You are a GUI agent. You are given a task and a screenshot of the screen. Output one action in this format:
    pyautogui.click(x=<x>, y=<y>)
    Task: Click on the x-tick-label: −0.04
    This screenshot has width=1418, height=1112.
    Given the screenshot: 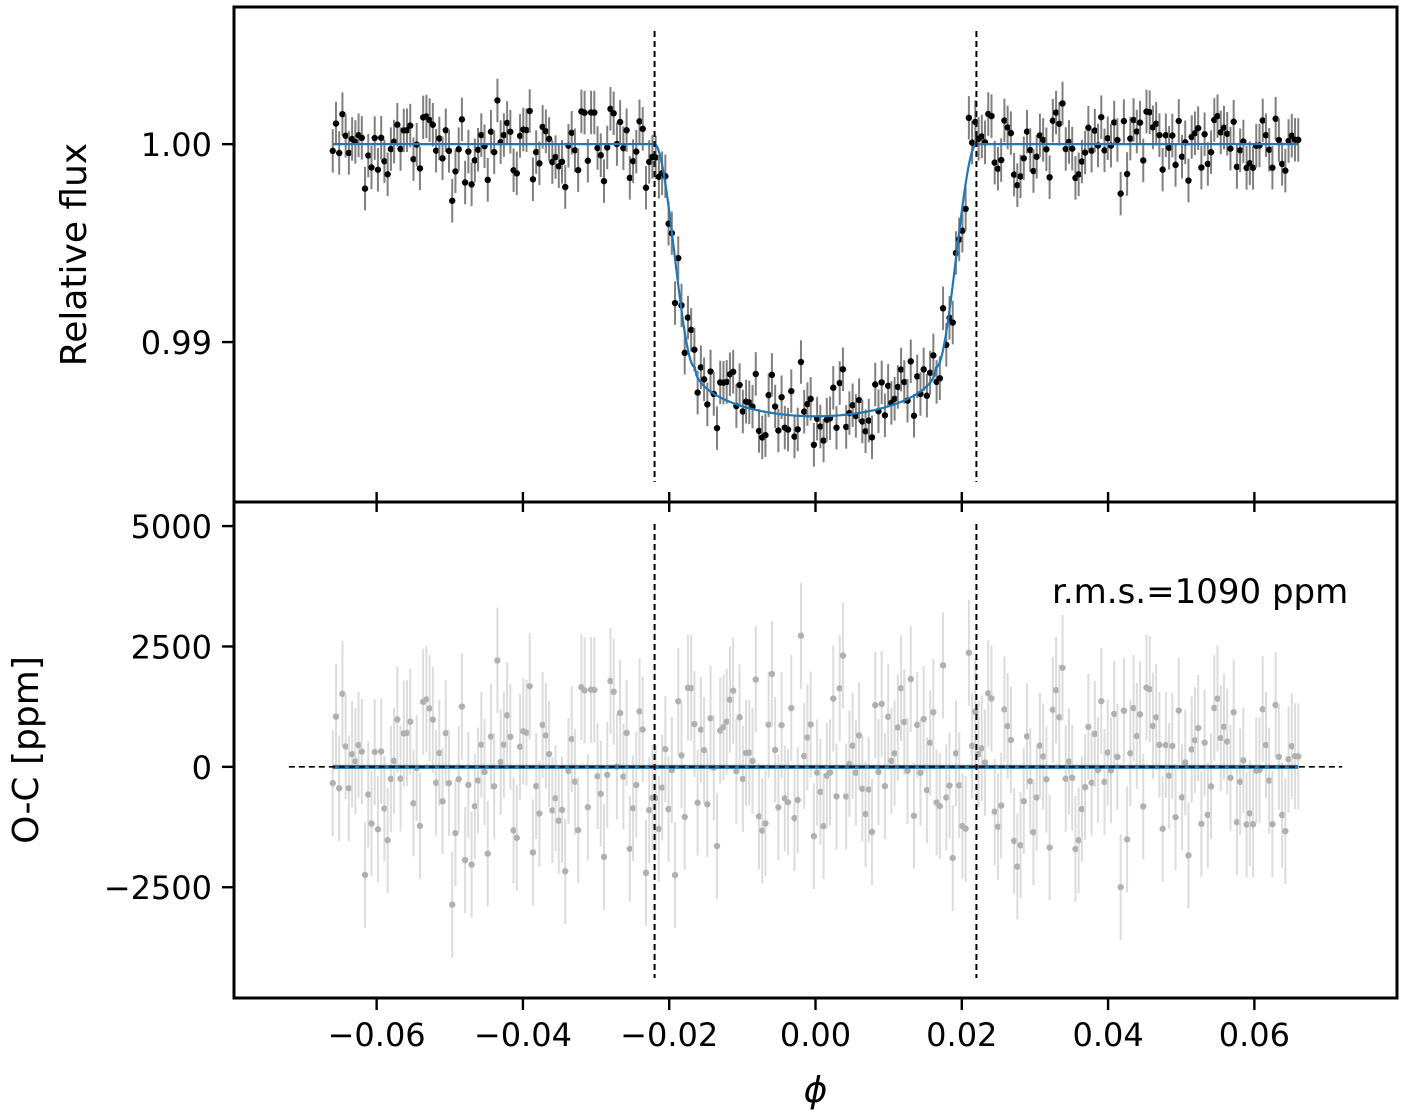 What is the action you would take?
    pyautogui.click(x=523, y=1035)
    